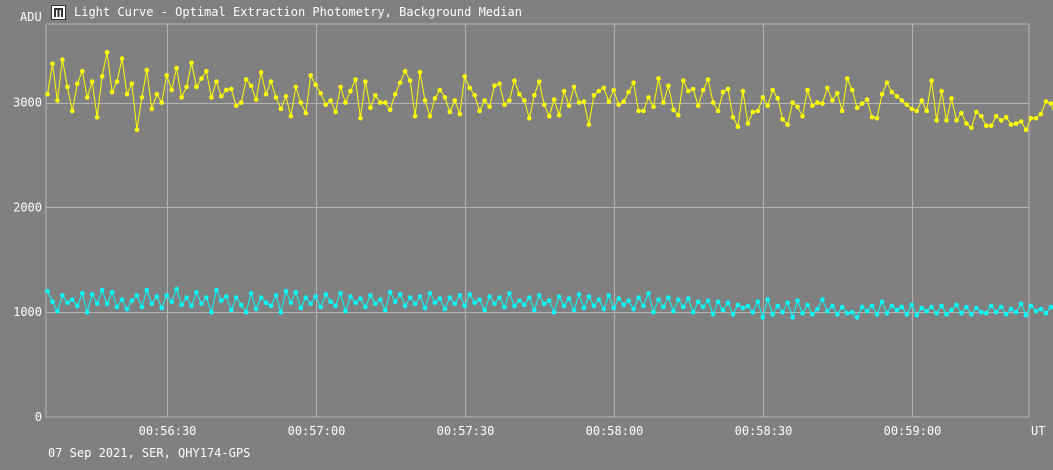 The image size is (1053, 470). What do you see at coordinates (466, 431) in the screenshot?
I see `x-tick-label: 00:57:30` at bounding box center [466, 431].